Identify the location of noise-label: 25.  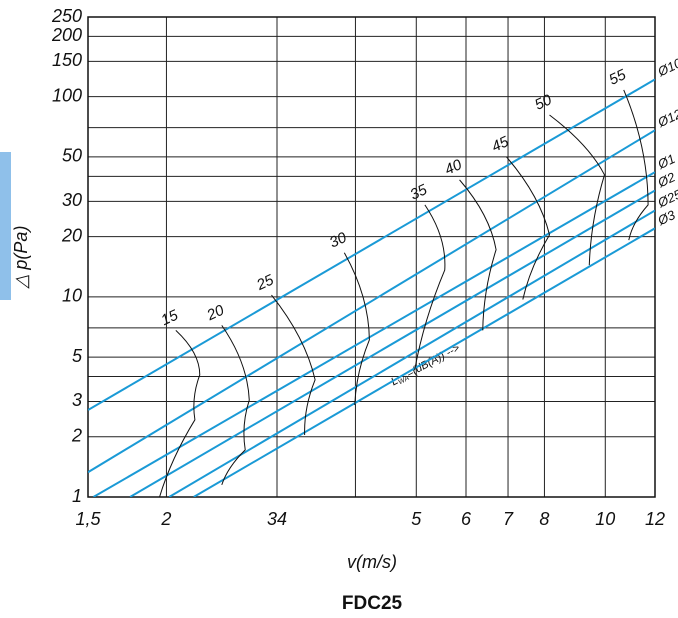
(265, 282).